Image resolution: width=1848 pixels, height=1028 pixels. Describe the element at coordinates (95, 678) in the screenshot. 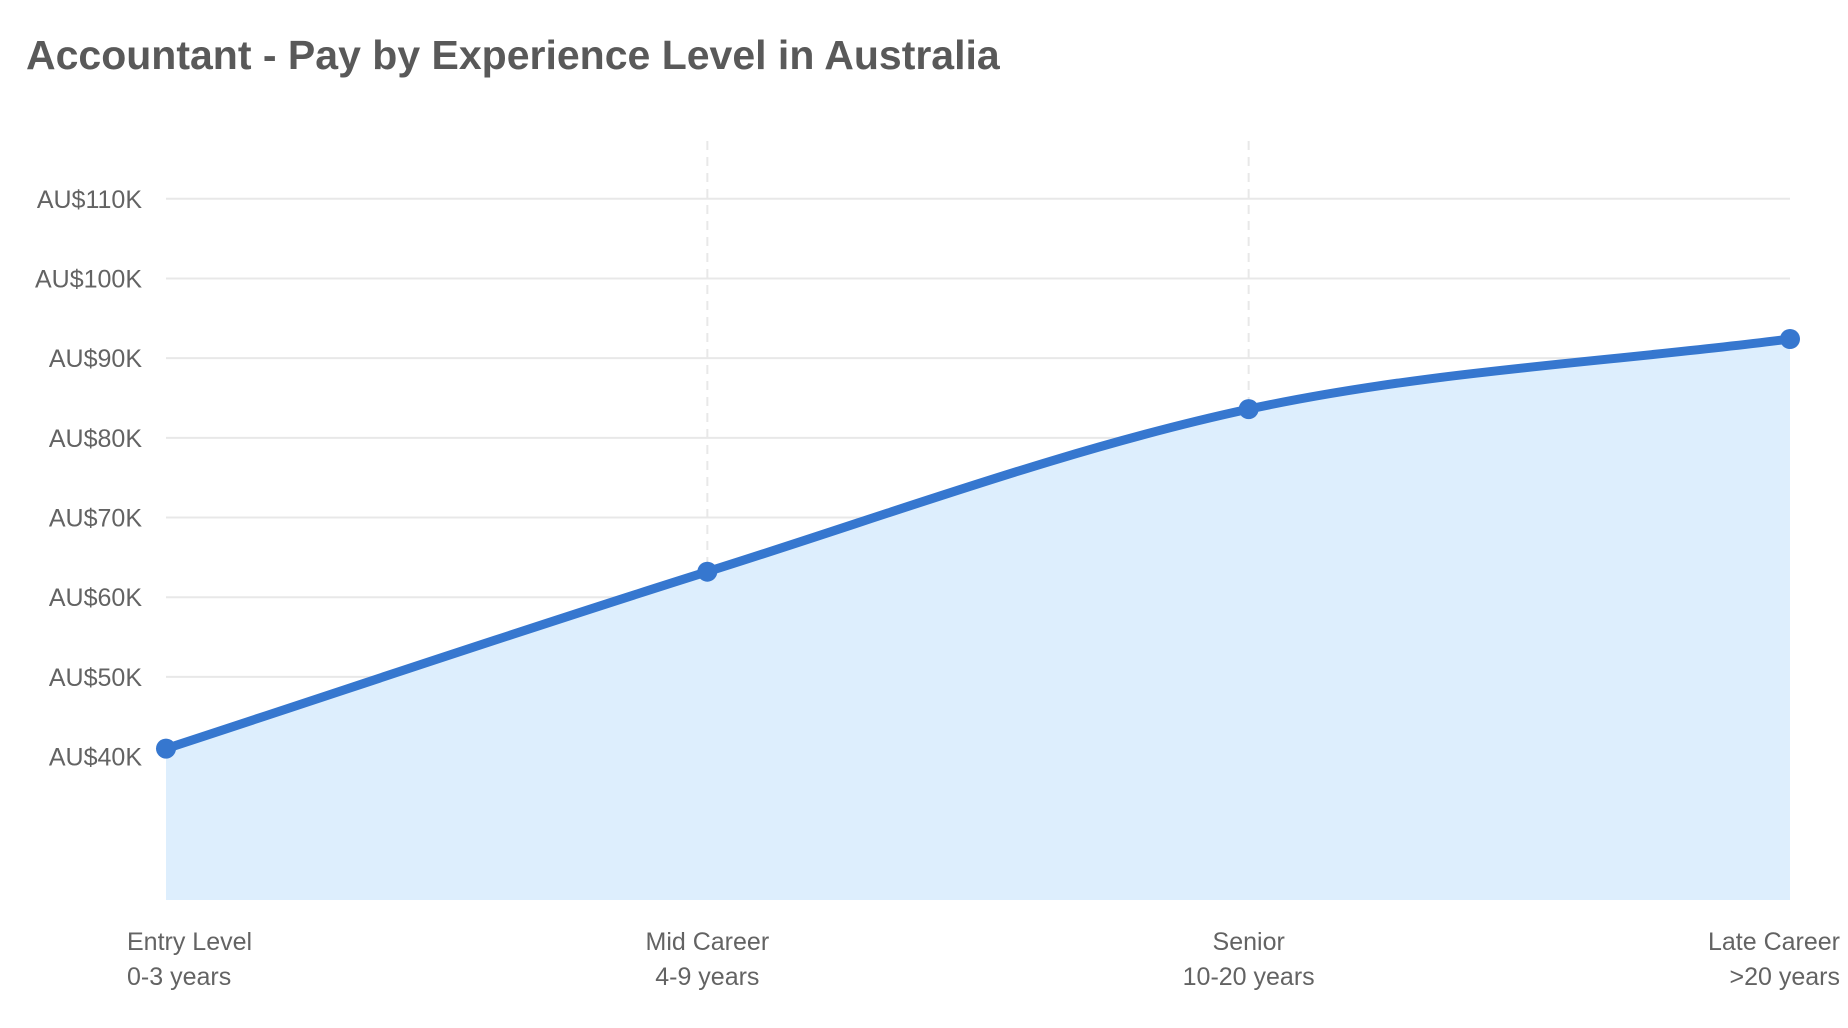

I see `y-tick-label: AU$50K` at that location.